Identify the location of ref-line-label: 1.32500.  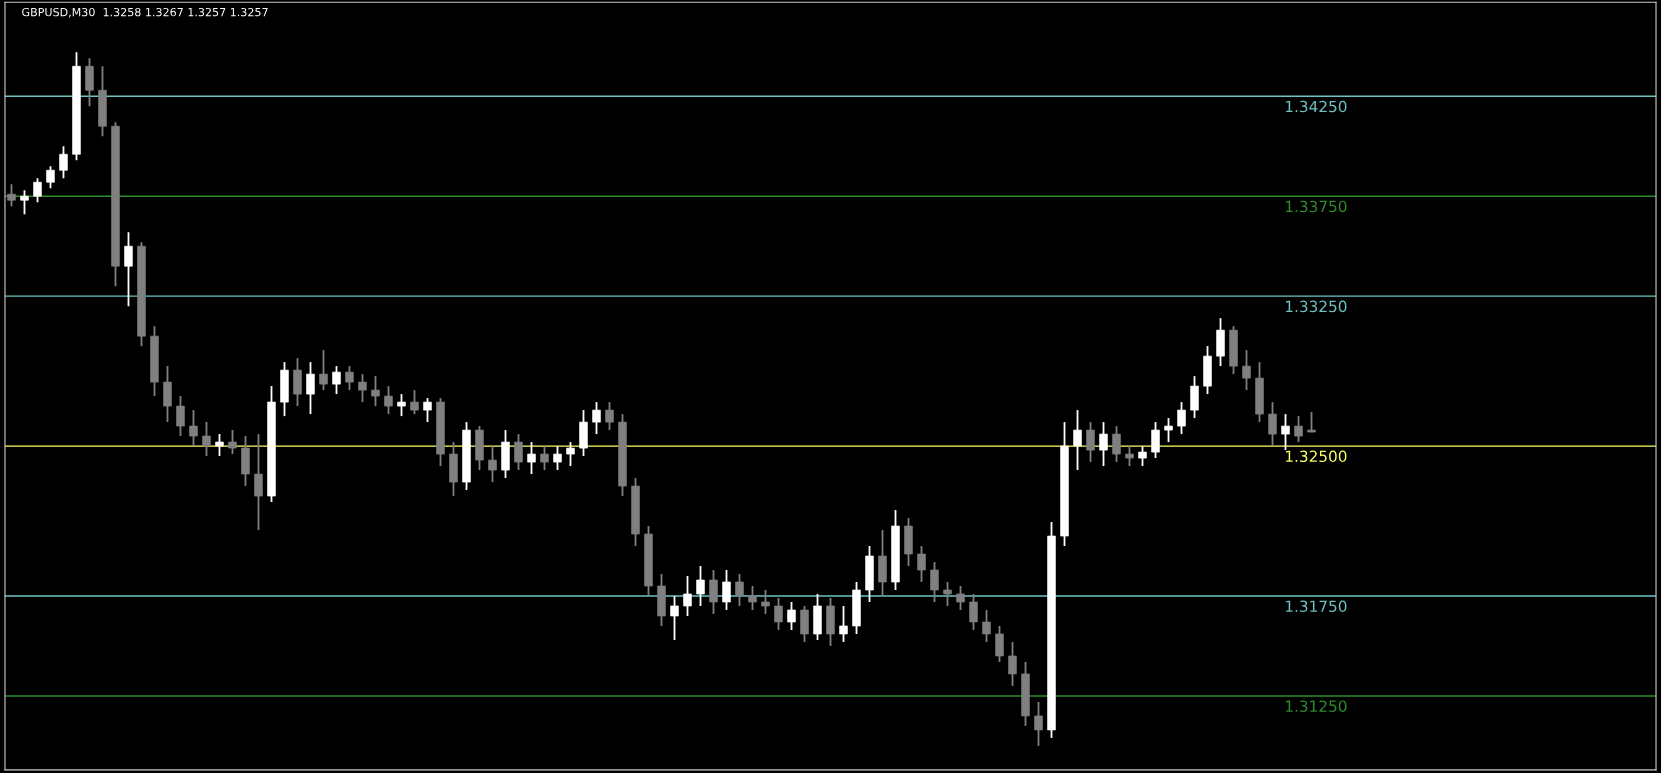
(1316, 456).